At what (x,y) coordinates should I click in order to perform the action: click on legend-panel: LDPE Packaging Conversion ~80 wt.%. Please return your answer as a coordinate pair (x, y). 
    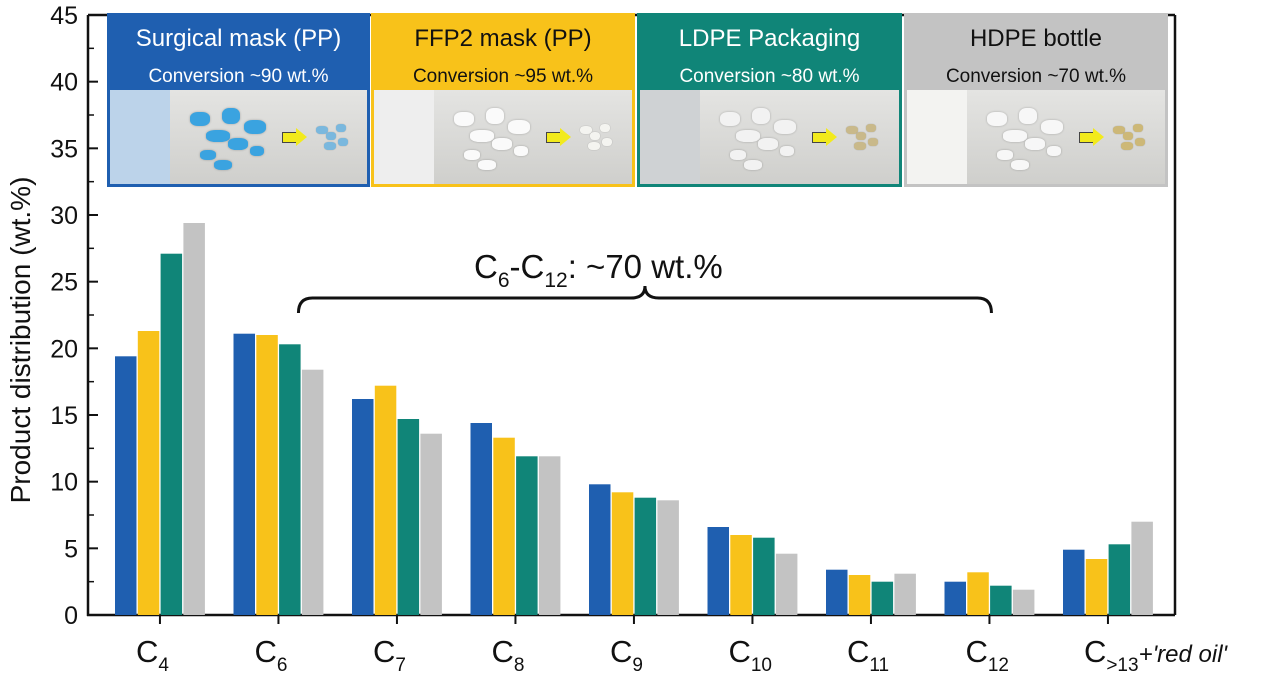
    Looking at the image, I should click on (769, 100).